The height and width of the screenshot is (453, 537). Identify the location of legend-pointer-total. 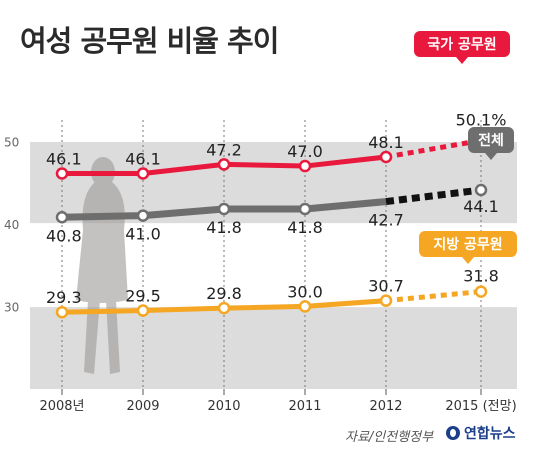
(491, 156).